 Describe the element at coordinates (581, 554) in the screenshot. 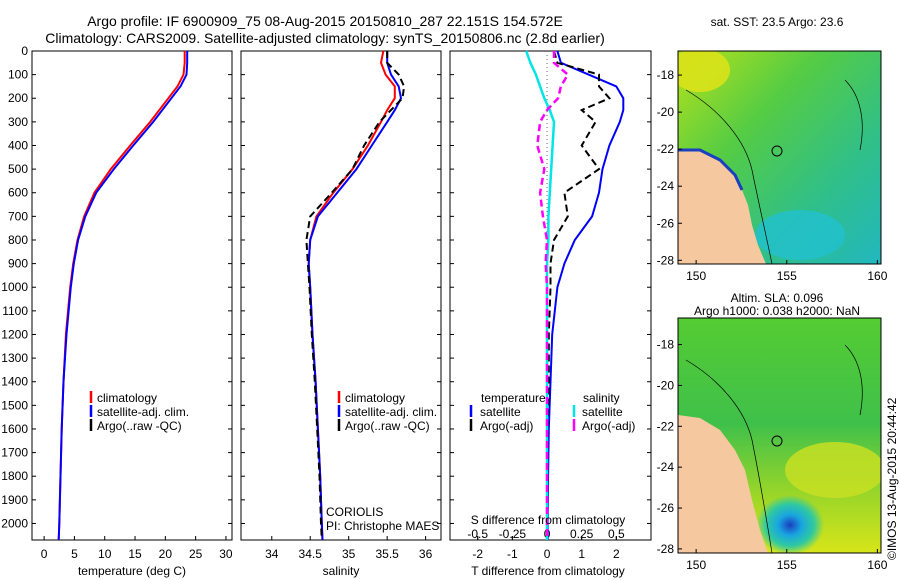

I see `x-tick-label: 1` at that location.